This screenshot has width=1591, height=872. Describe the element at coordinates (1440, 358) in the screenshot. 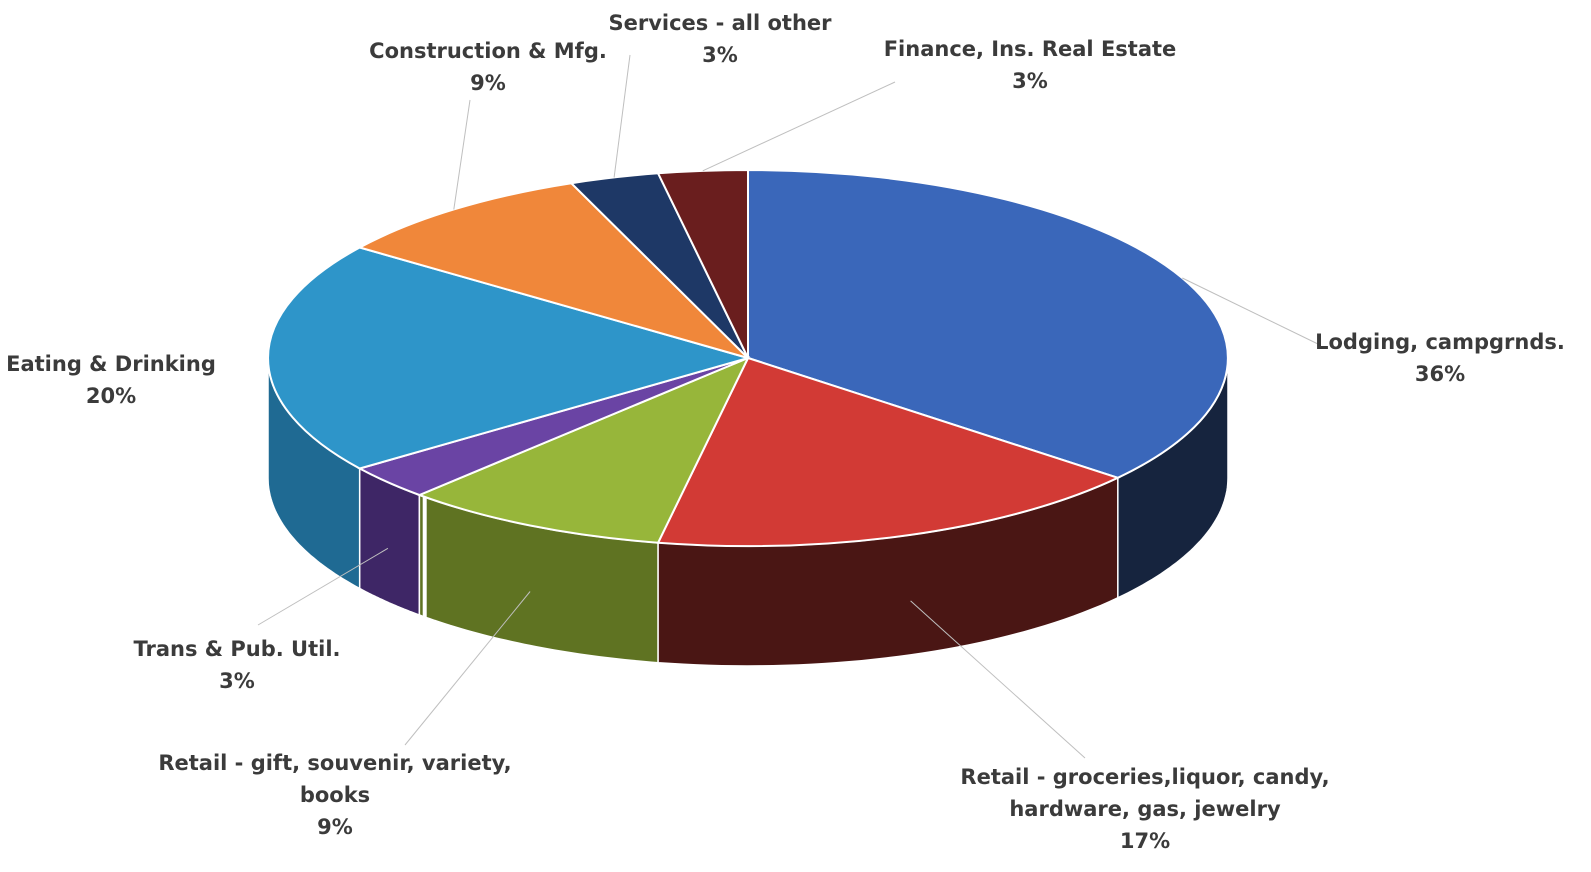

I see `data-label-lodging-campgrnds: Lodging, campgrnds. 36%` at that location.